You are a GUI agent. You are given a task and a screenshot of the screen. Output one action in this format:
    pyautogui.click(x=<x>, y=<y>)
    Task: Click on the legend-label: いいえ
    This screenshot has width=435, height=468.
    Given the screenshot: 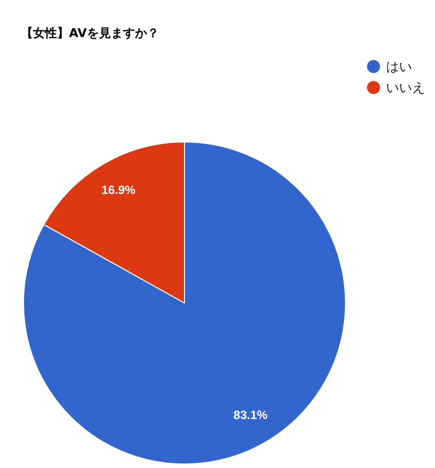 What is the action you would take?
    pyautogui.click(x=405, y=88)
    